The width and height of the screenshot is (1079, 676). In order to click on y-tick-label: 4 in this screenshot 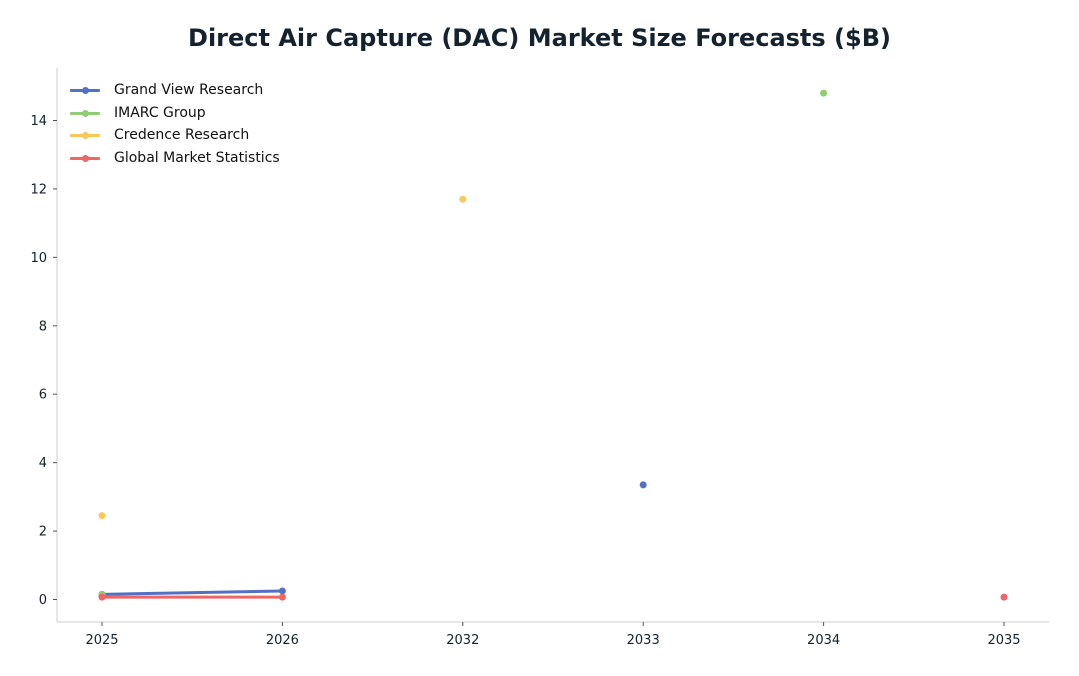, I will do `click(43, 463)`.